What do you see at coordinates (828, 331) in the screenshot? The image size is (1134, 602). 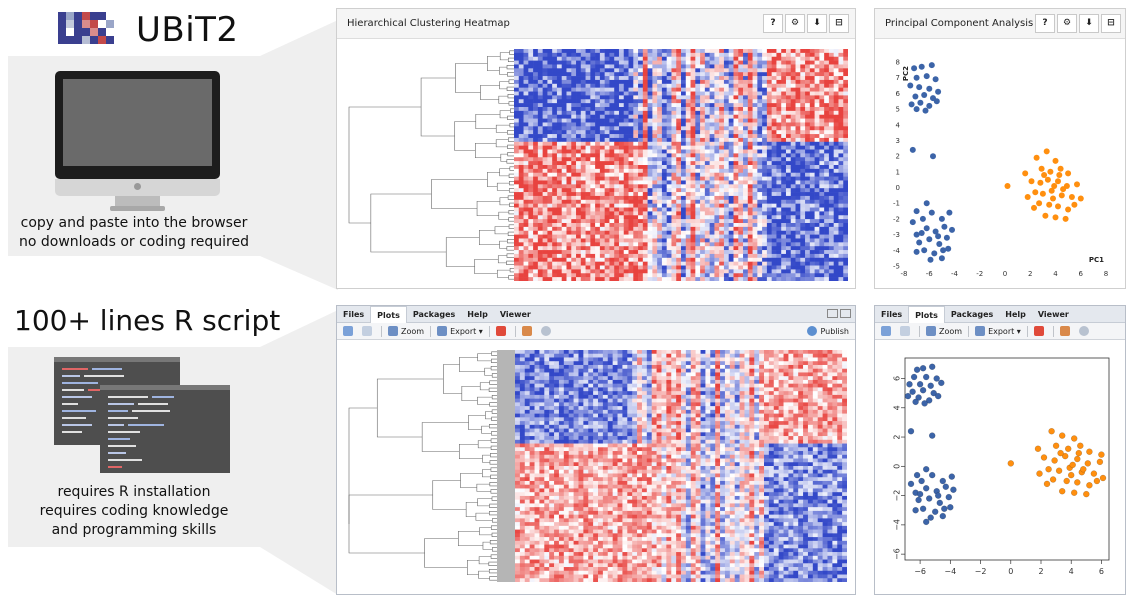 I see `publish-button: Publish` at bounding box center [828, 331].